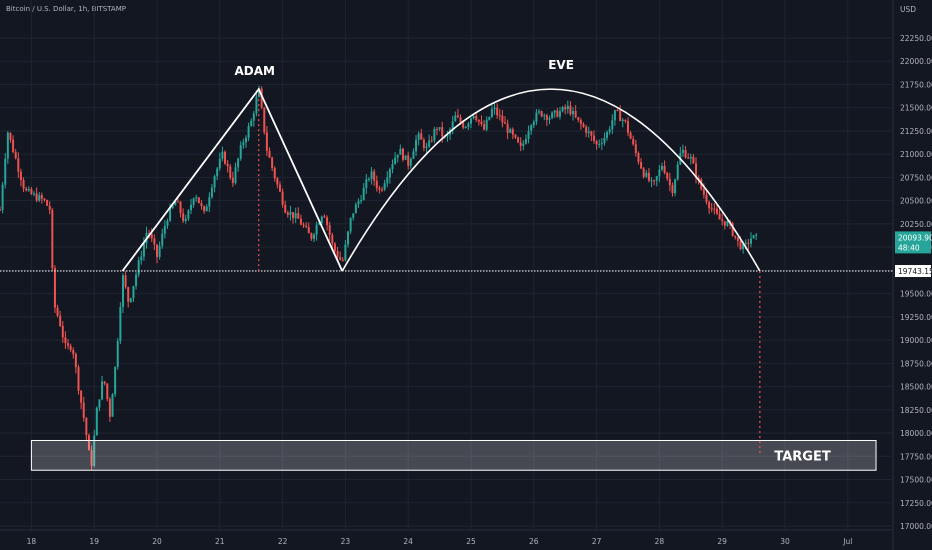 This screenshot has width=932, height=550. What do you see at coordinates (916, 480) in the screenshot?
I see `price-tick-label: 17500.00` at bounding box center [916, 480].